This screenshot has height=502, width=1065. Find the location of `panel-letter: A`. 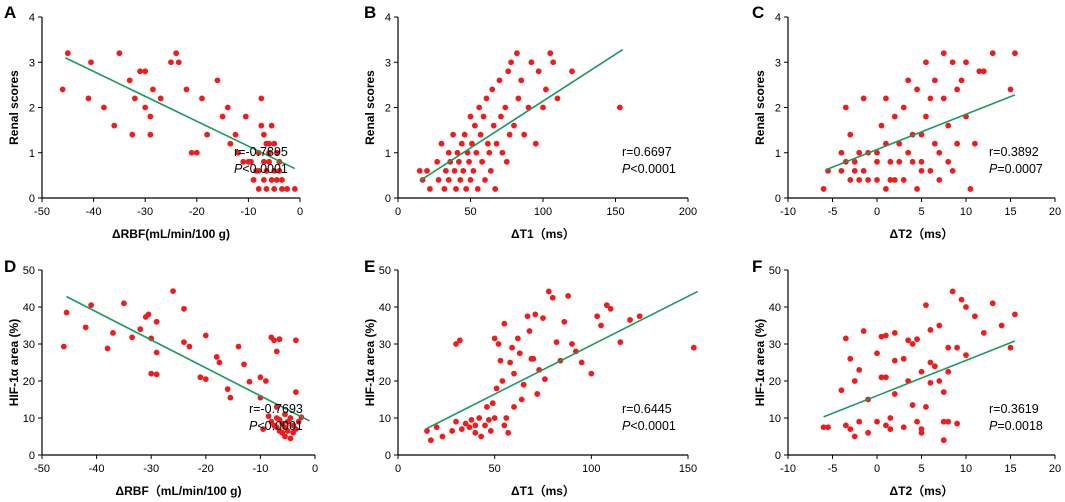

panel-letter: A is located at coordinates (10, 12).